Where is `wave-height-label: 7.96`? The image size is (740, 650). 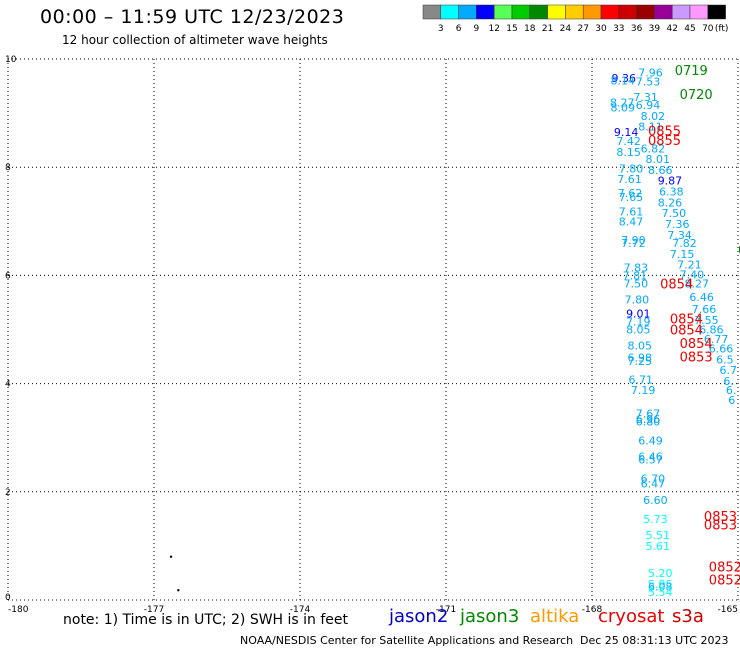 wave-height-label: 7.96 is located at coordinates (650, 73).